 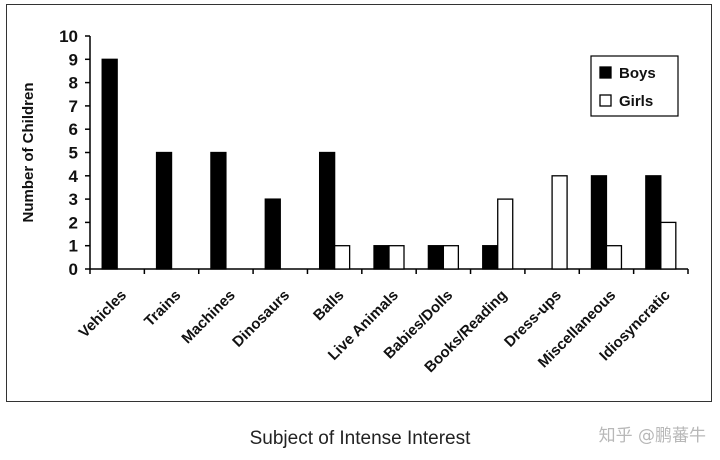 What do you see at coordinates (103, 314) in the screenshot?
I see `category-label: Vehicles` at bounding box center [103, 314].